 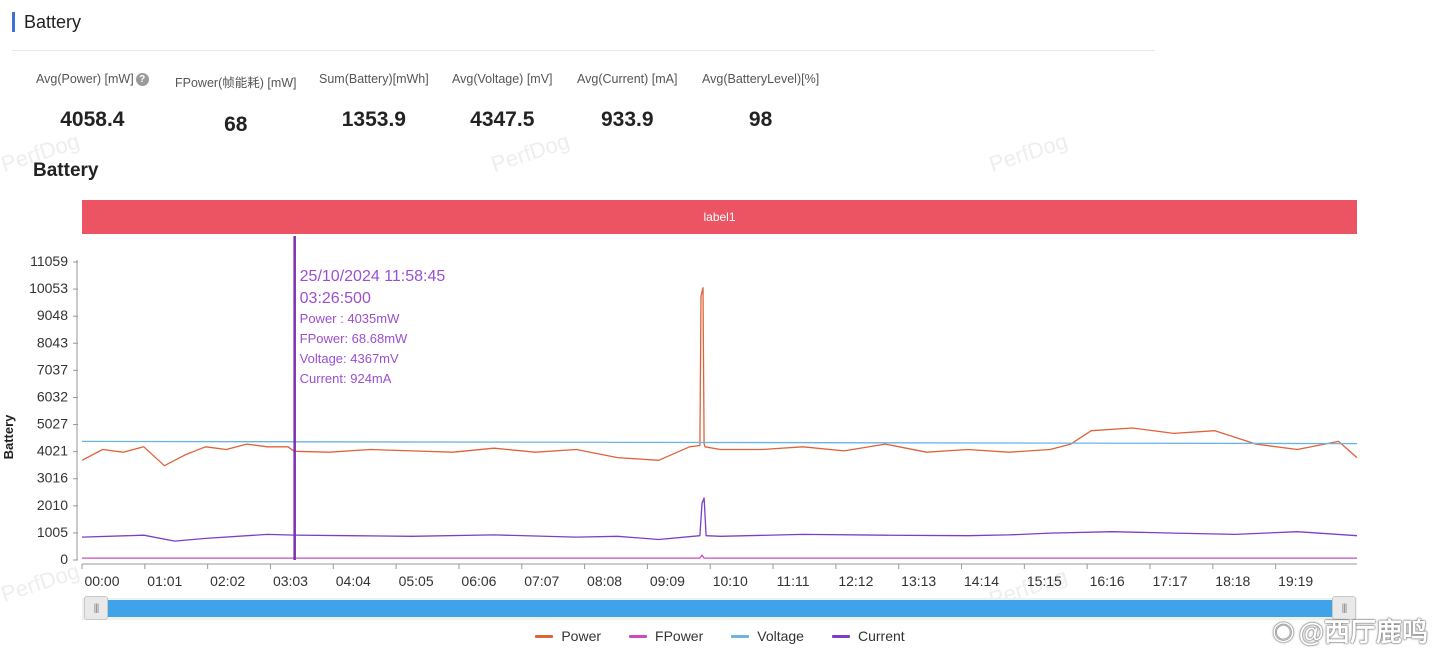 What do you see at coordinates (1044, 581) in the screenshot?
I see `x-tick-label: 15:15` at bounding box center [1044, 581].